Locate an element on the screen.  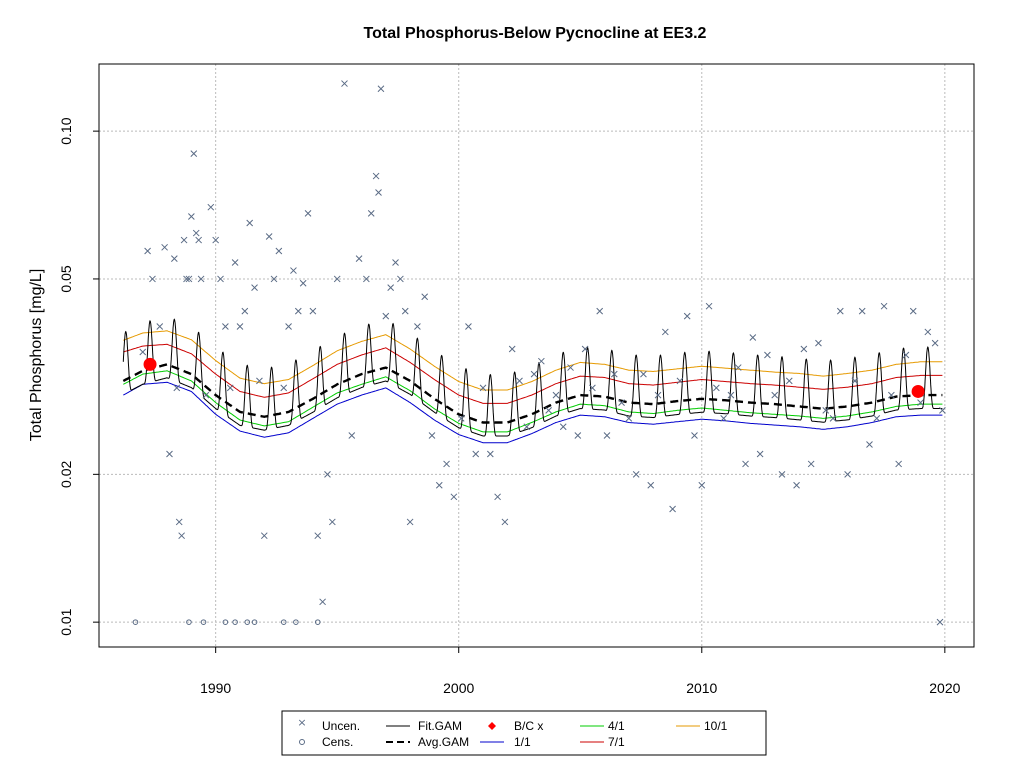
fit-gam-line is located at coordinates (532, 377).